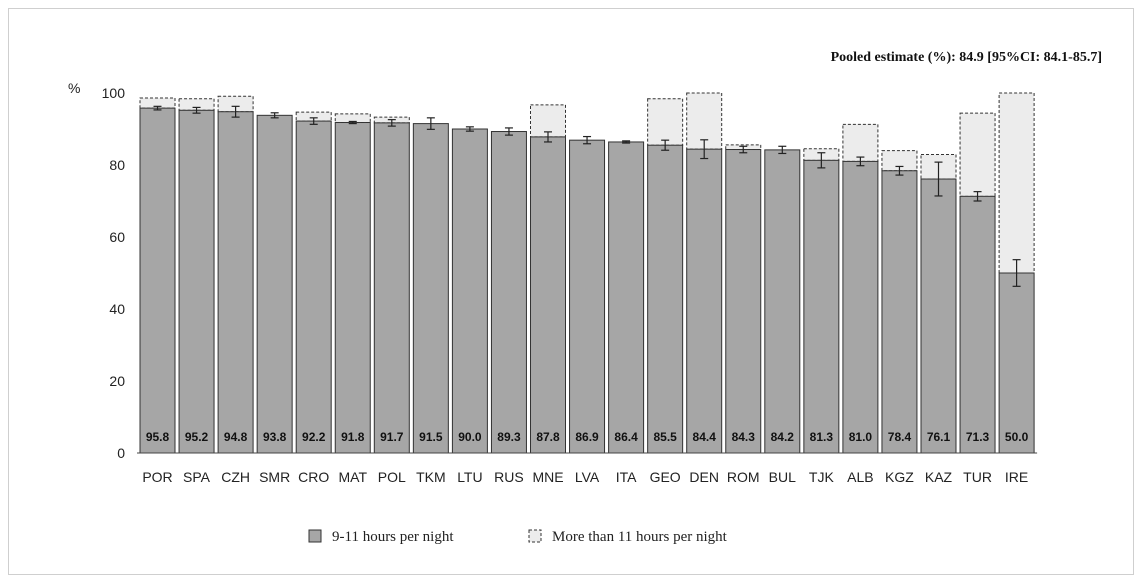 Image resolution: width=1143 pixels, height=584 pixels. I want to click on error-bar-por, so click(157, 108).